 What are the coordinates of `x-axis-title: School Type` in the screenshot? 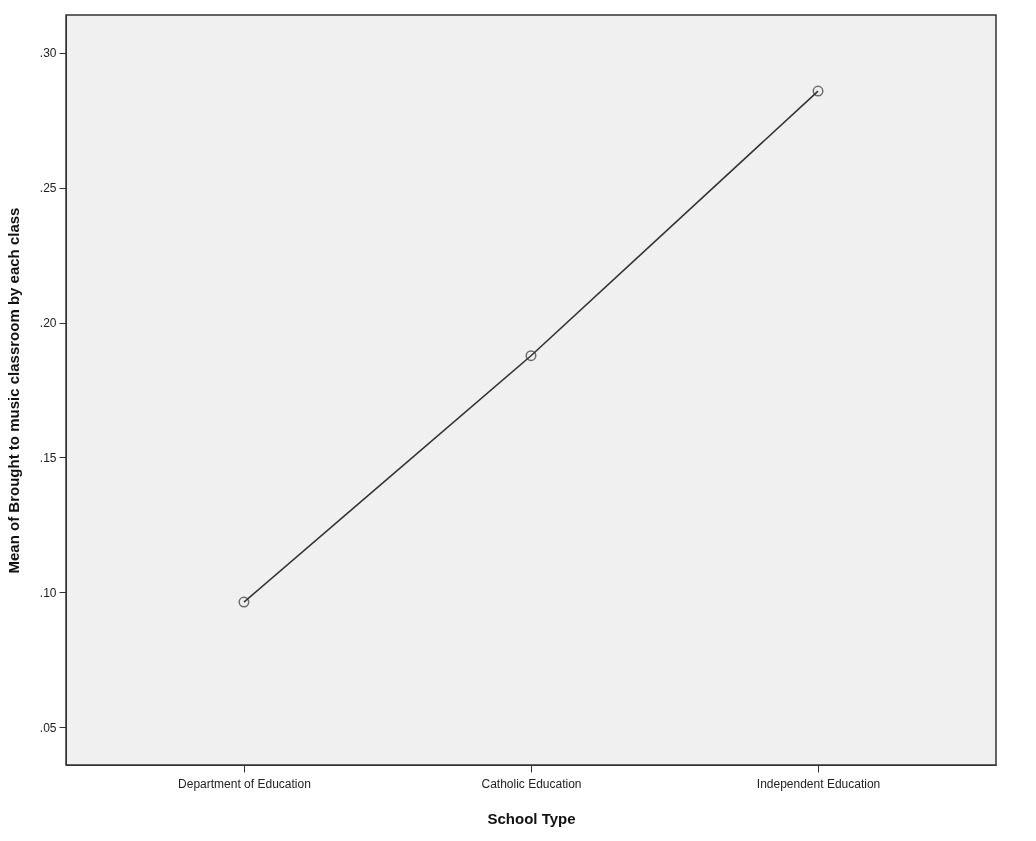 It's located at (531, 818).